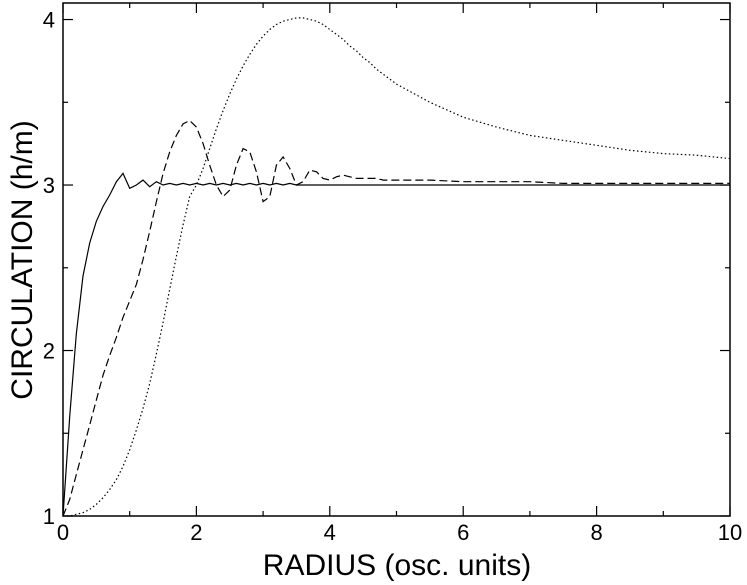 The width and height of the screenshot is (747, 585). I want to click on x-tick-label: 0, so click(63, 532).